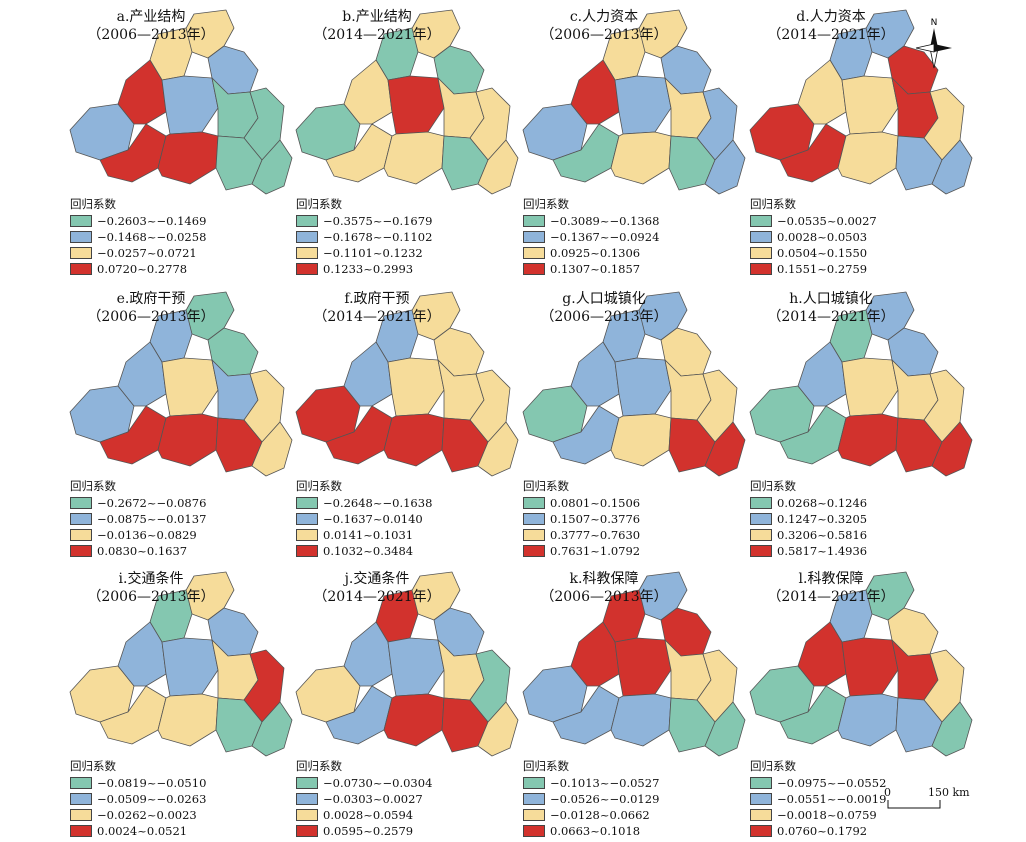 This screenshot has width=1026, height=842. Describe the element at coordinates (604, 588) in the screenshot. I see `panel-title-block: k.科教保障 （2006—2013年）` at that location.